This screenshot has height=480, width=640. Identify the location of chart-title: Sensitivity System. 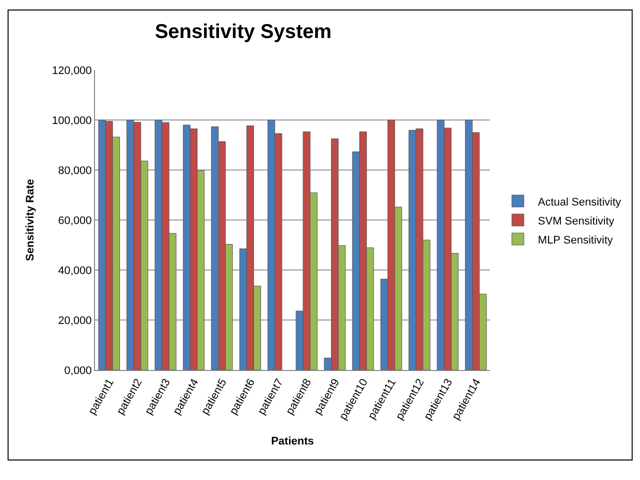
(243, 32).